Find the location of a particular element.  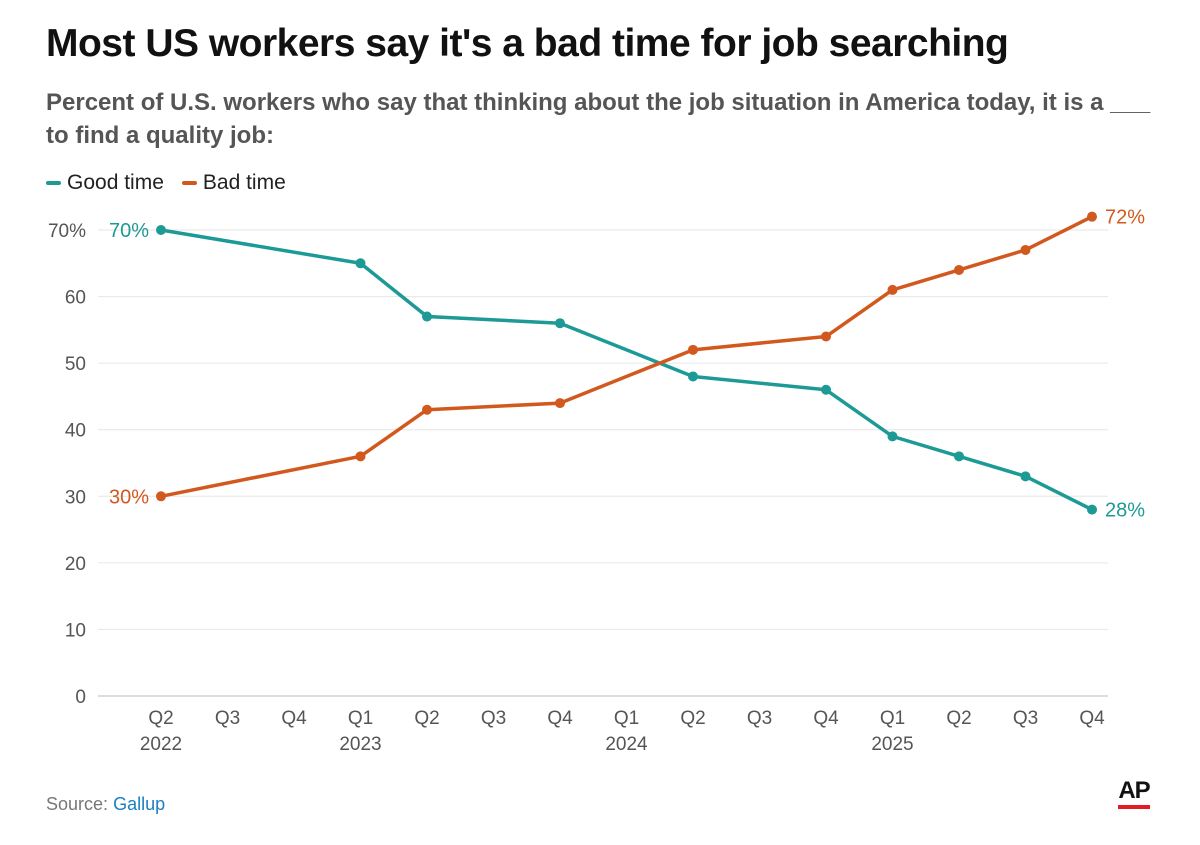

x-tick-label-10: Q4 is located at coordinates (826, 718).